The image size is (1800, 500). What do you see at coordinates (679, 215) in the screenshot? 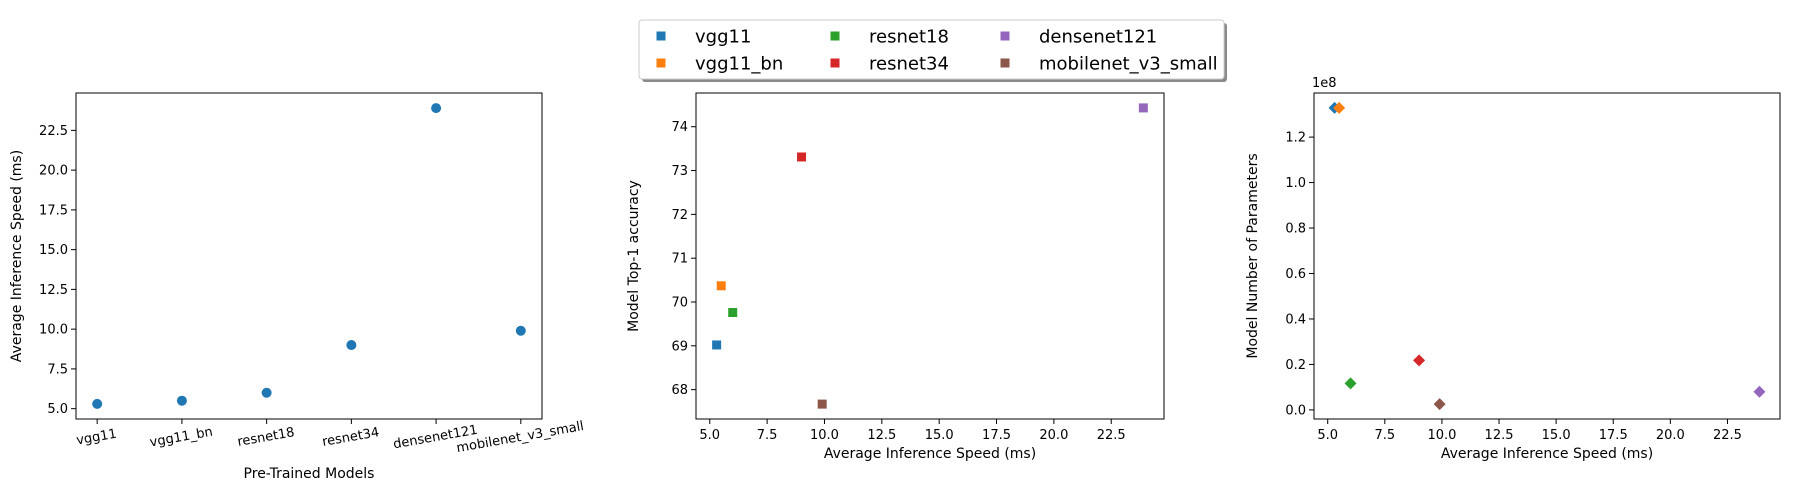
I see `y-tick-label: 72` at bounding box center [679, 215].